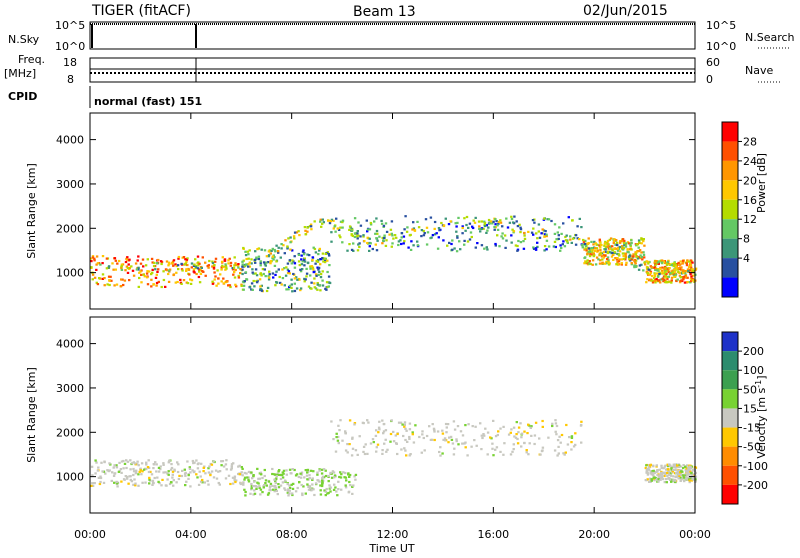 This screenshot has width=800, height=558. I want to click on nave-tick-bottom: 0, so click(709, 79).